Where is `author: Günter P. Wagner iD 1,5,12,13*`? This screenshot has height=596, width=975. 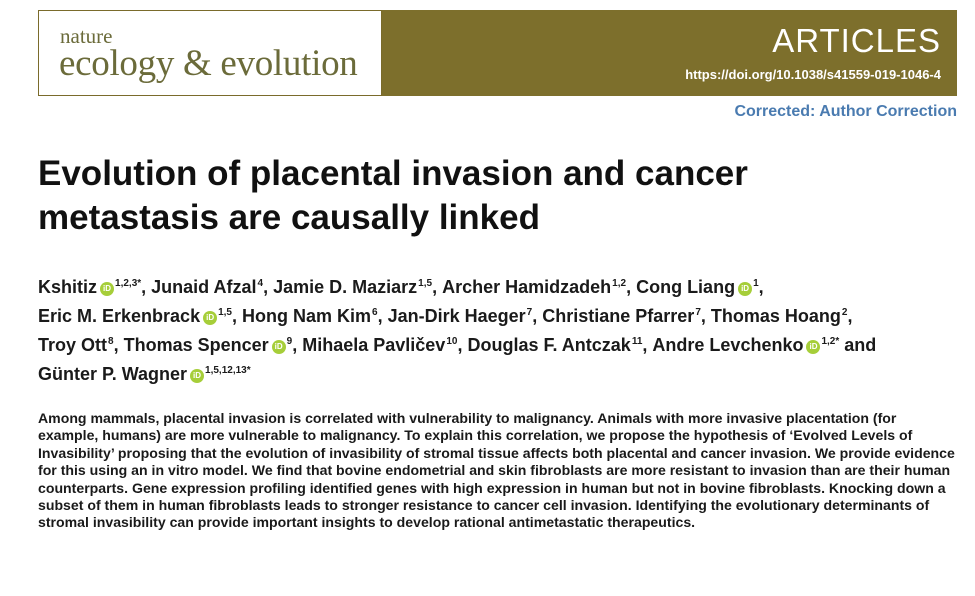 author: Günter P. Wagner iD 1,5,12,13* is located at coordinates (144, 374).